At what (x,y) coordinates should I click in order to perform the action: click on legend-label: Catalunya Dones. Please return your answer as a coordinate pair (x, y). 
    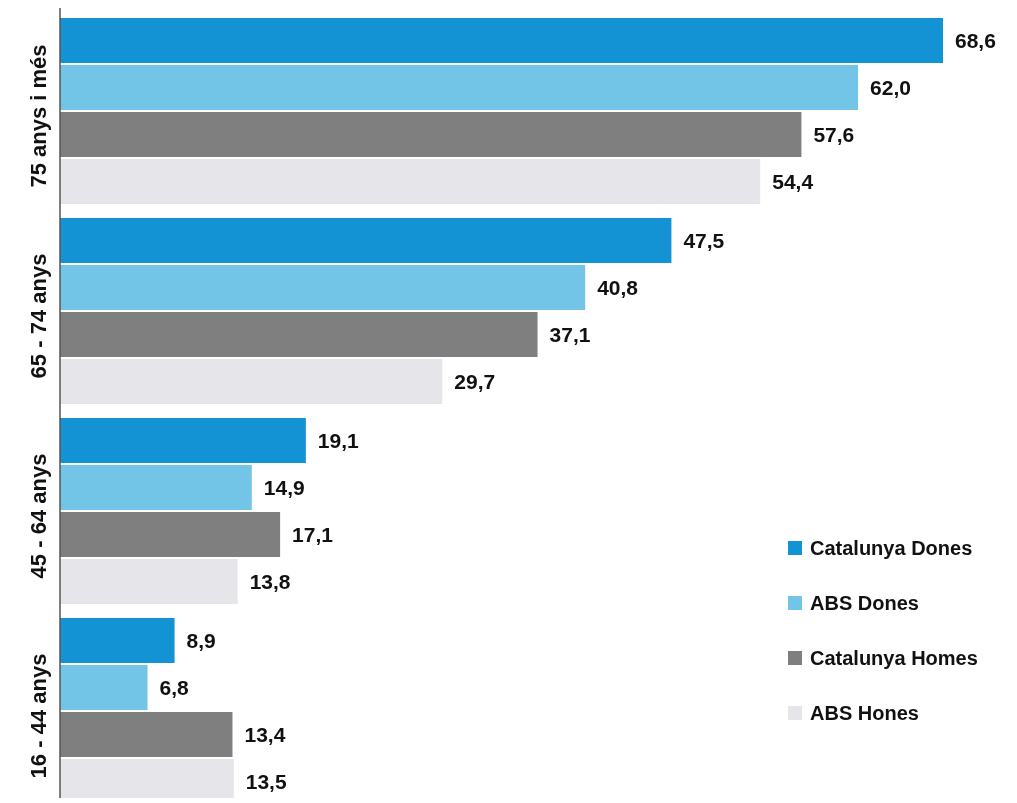
    Looking at the image, I should click on (891, 548).